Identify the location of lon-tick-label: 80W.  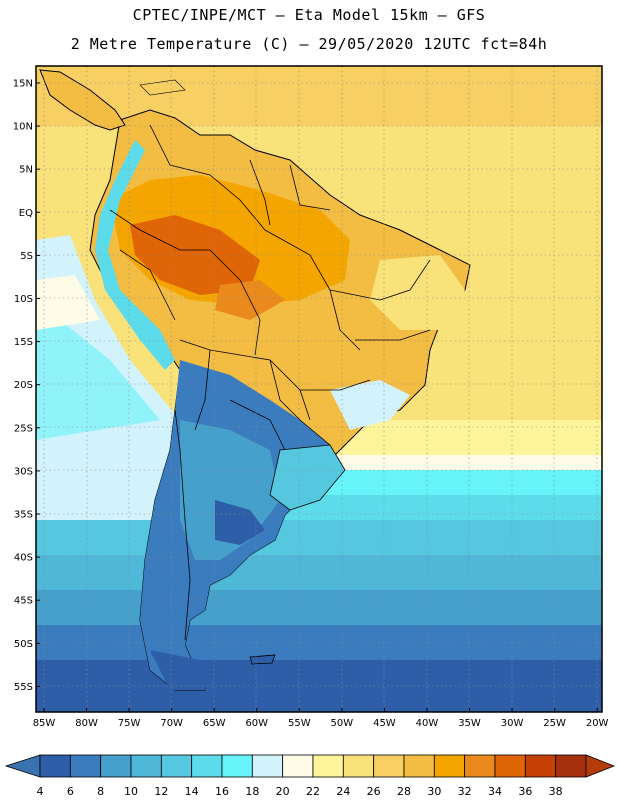
(86, 723).